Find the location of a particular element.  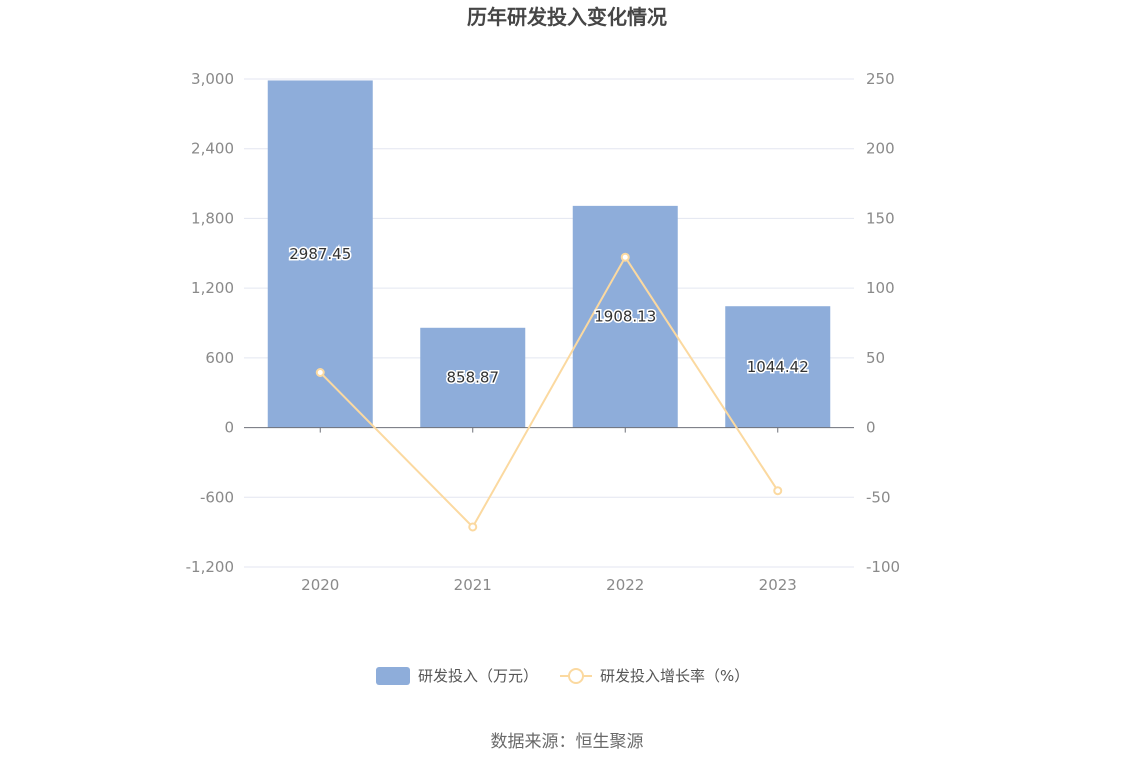

x-tick-label: 2022 is located at coordinates (625, 585).